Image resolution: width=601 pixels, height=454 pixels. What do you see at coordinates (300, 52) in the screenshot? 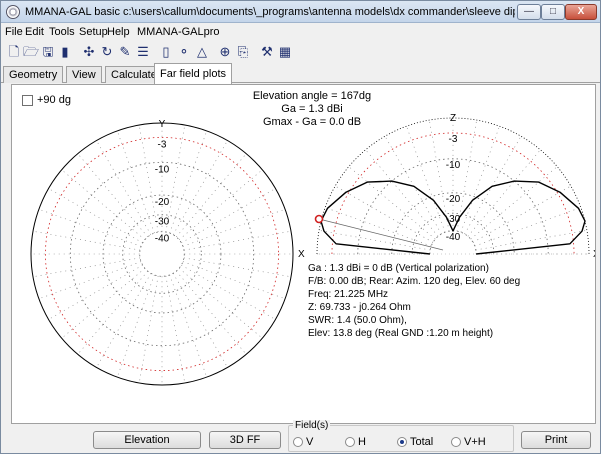
I see `toolbar: 🗋 🗁 🖫 ▮ ✣ ↻ ✎ ☰ ▯ ⚬ △ ⊕ ⎘ ⚒ ▦` at bounding box center [300, 52].